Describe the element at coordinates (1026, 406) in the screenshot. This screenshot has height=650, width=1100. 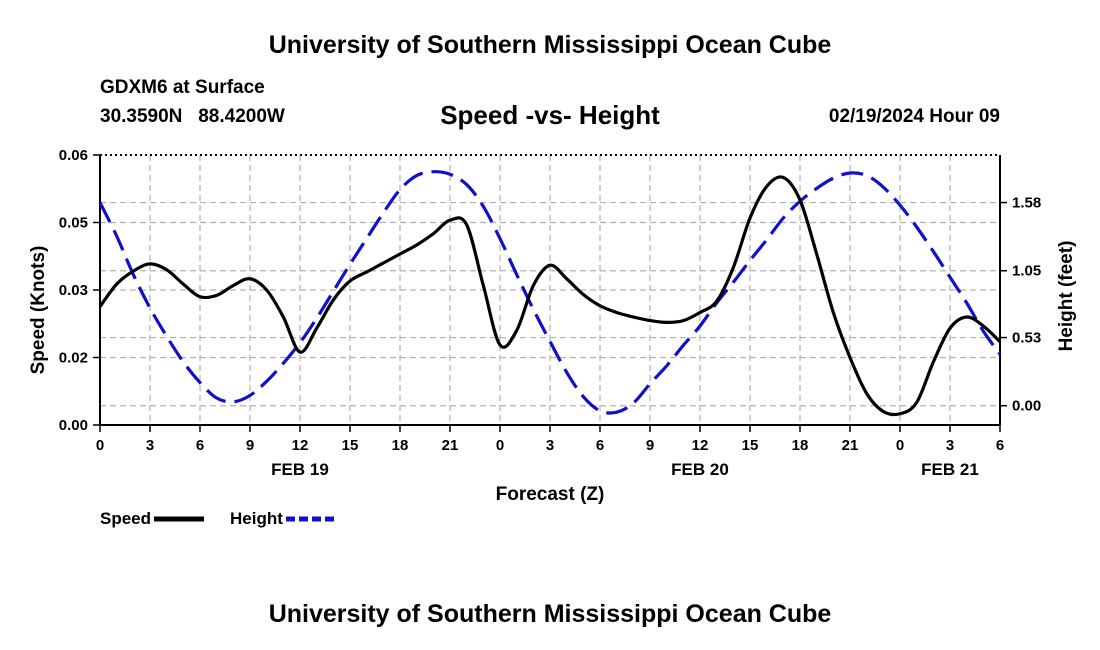
I see `y2-tick-label: 0.00` at that location.